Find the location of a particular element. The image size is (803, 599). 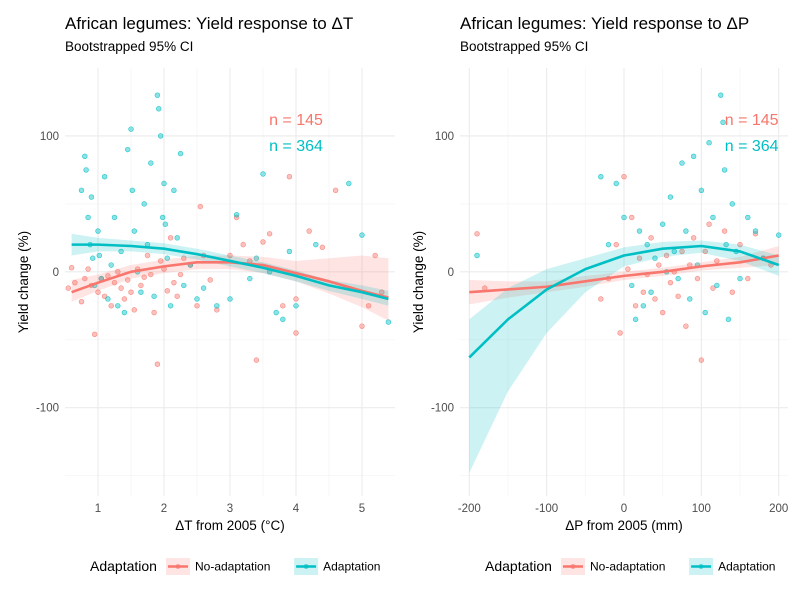

legend-title: Adaptation is located at coordinates (518, 566).